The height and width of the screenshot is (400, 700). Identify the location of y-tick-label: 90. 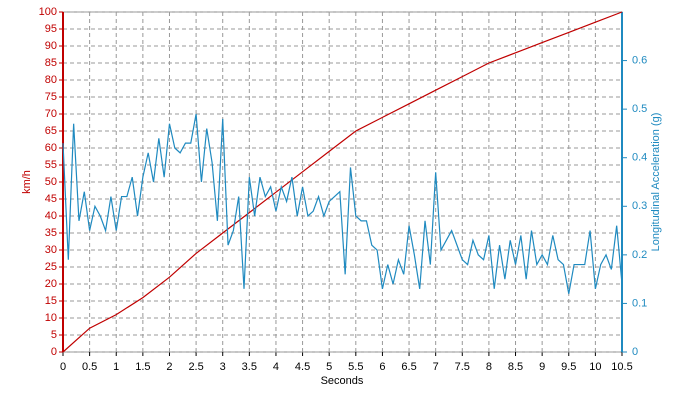
(51, 46).